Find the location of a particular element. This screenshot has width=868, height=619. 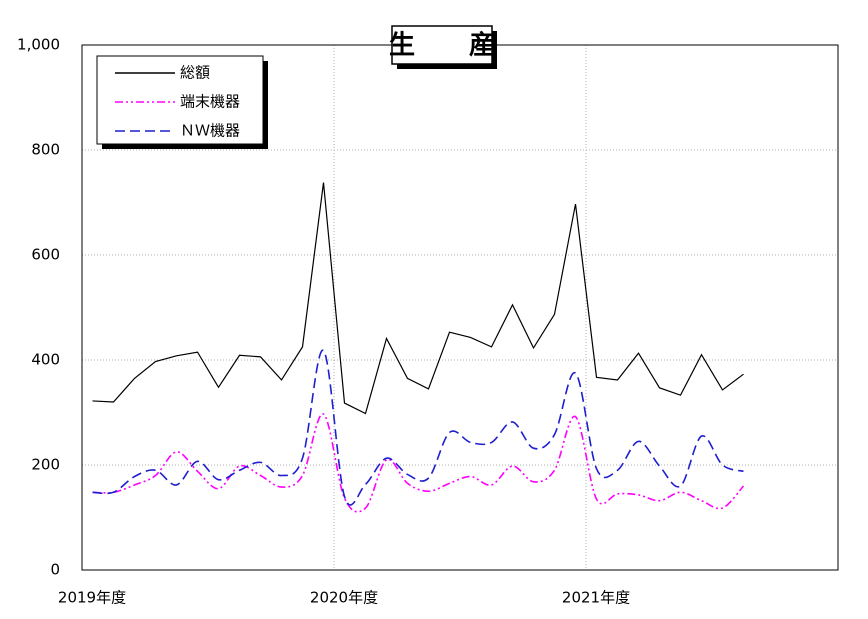

legend-box is located at coordinates (180, 100).